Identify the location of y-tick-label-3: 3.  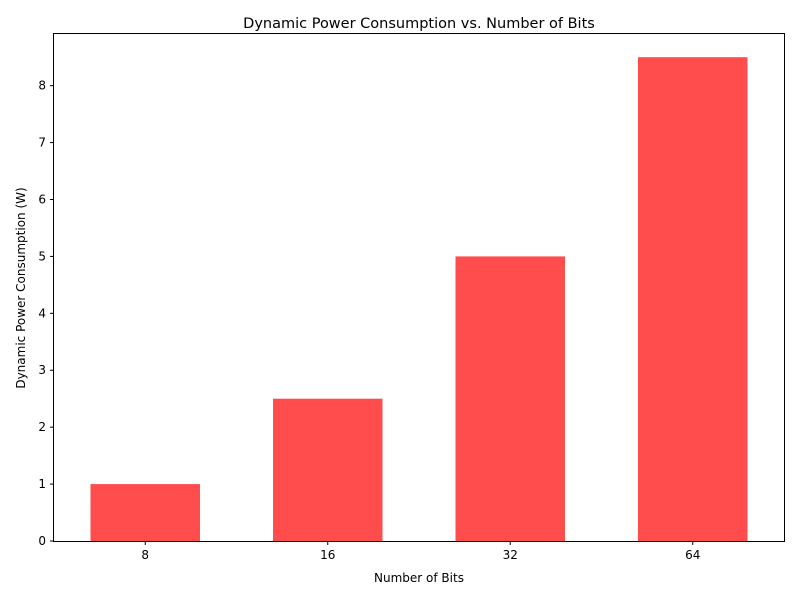
(42, 370).